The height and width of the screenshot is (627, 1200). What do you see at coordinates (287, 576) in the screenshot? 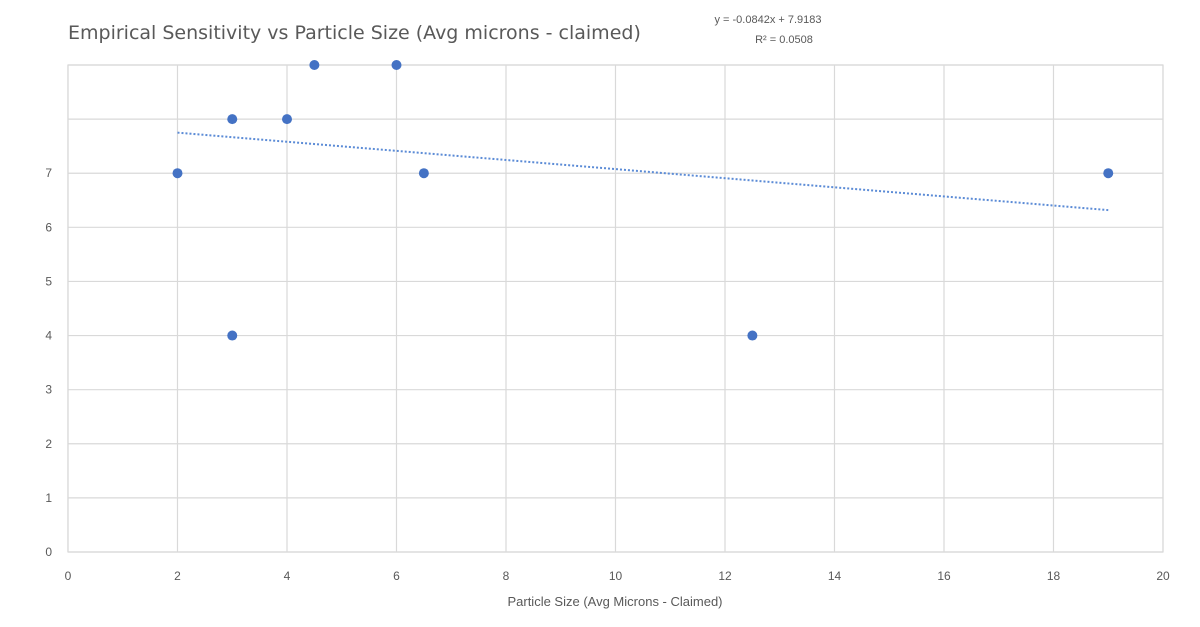
I see `x-tick-label: 4` at bounding box center [287, 576].